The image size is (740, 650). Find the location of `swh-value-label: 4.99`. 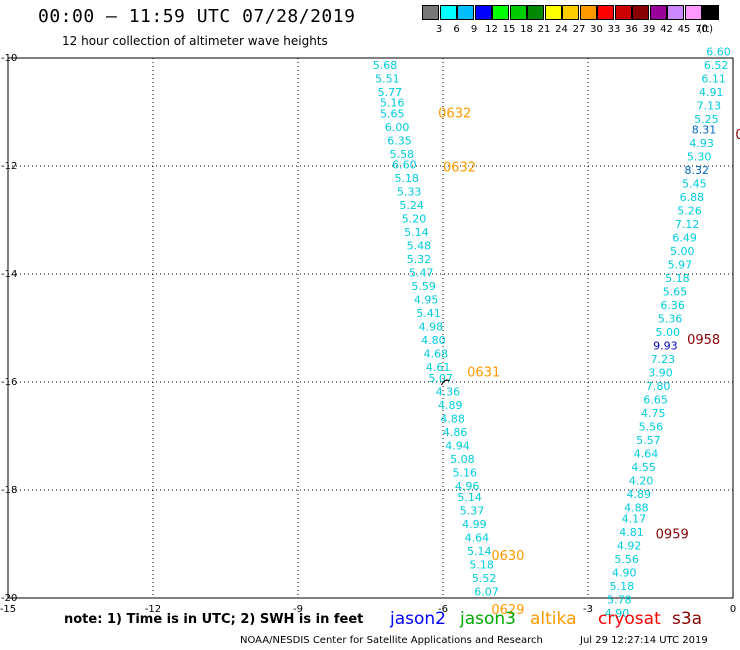

swh-value-label: 4.99 is located at coordinates (474, 524).